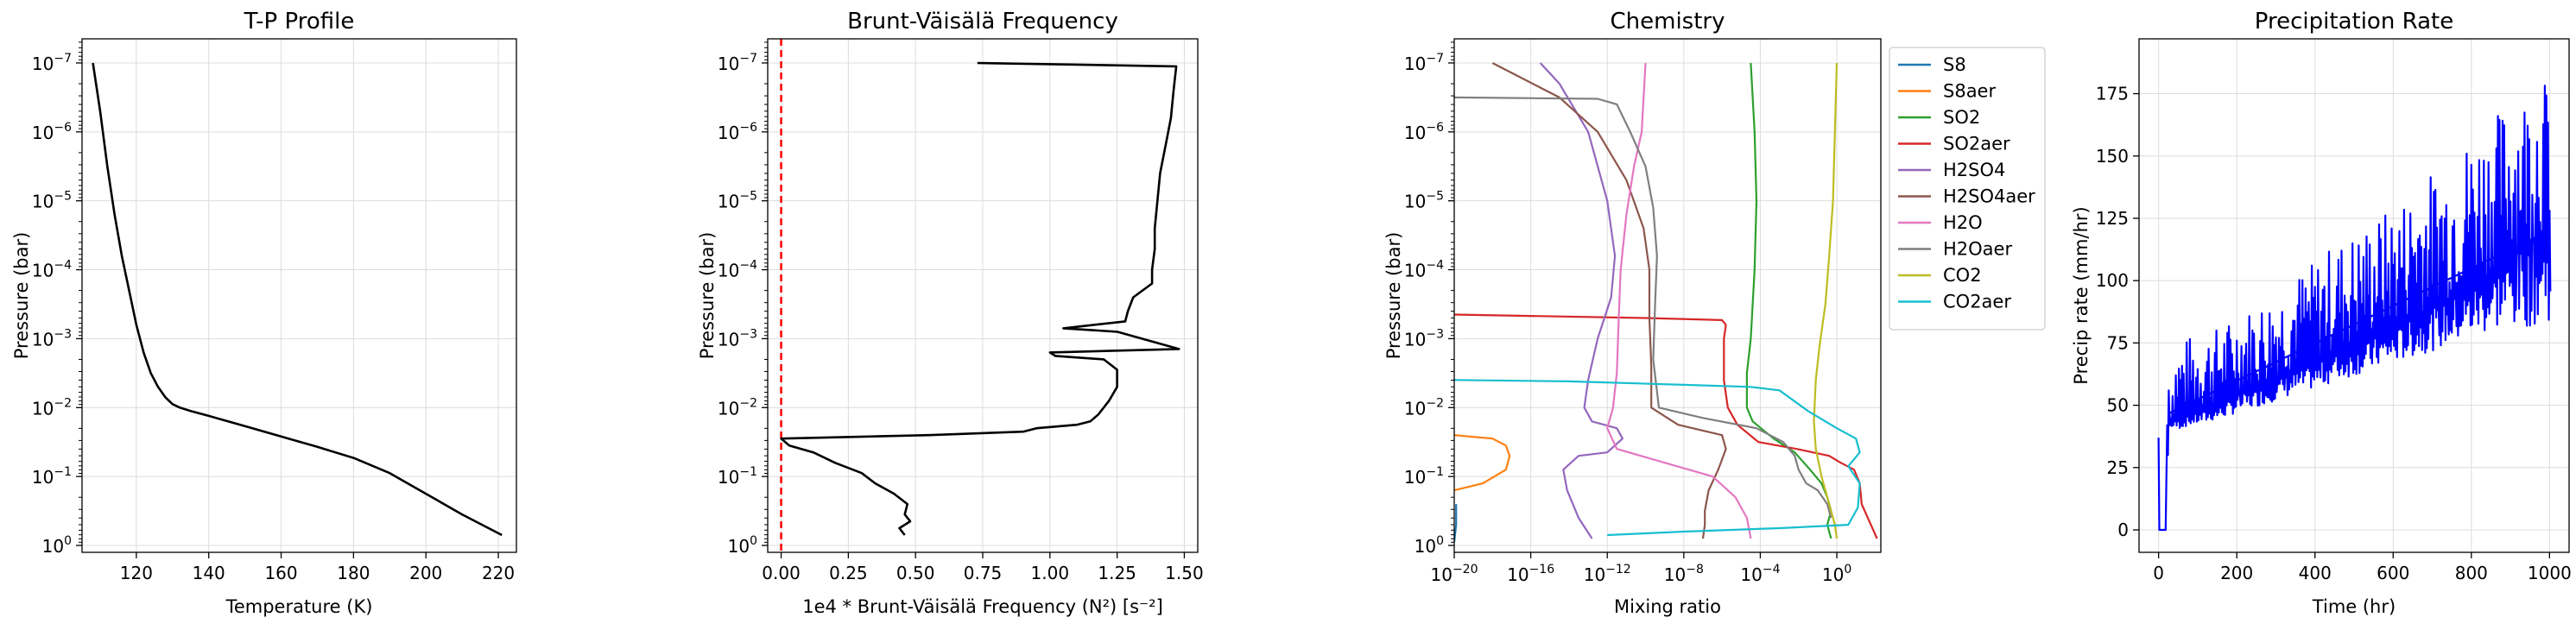 The width and height of the screenshot is (2576, 630). What do you see at coordinates (781, 573) in the screenshot?
I see `x-tick-label: 0.00` at bounding box center [781, 573].